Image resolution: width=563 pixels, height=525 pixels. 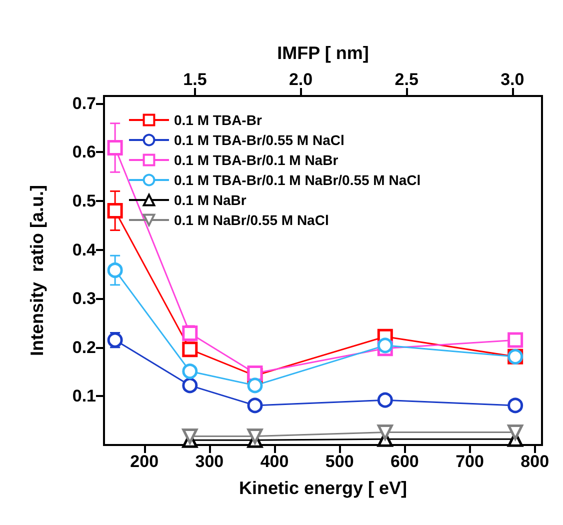 What do you see at coordinates (84, 103) in the screenshot?
I see `y-tick-label: 0.7` at bounding box center [84, 103].